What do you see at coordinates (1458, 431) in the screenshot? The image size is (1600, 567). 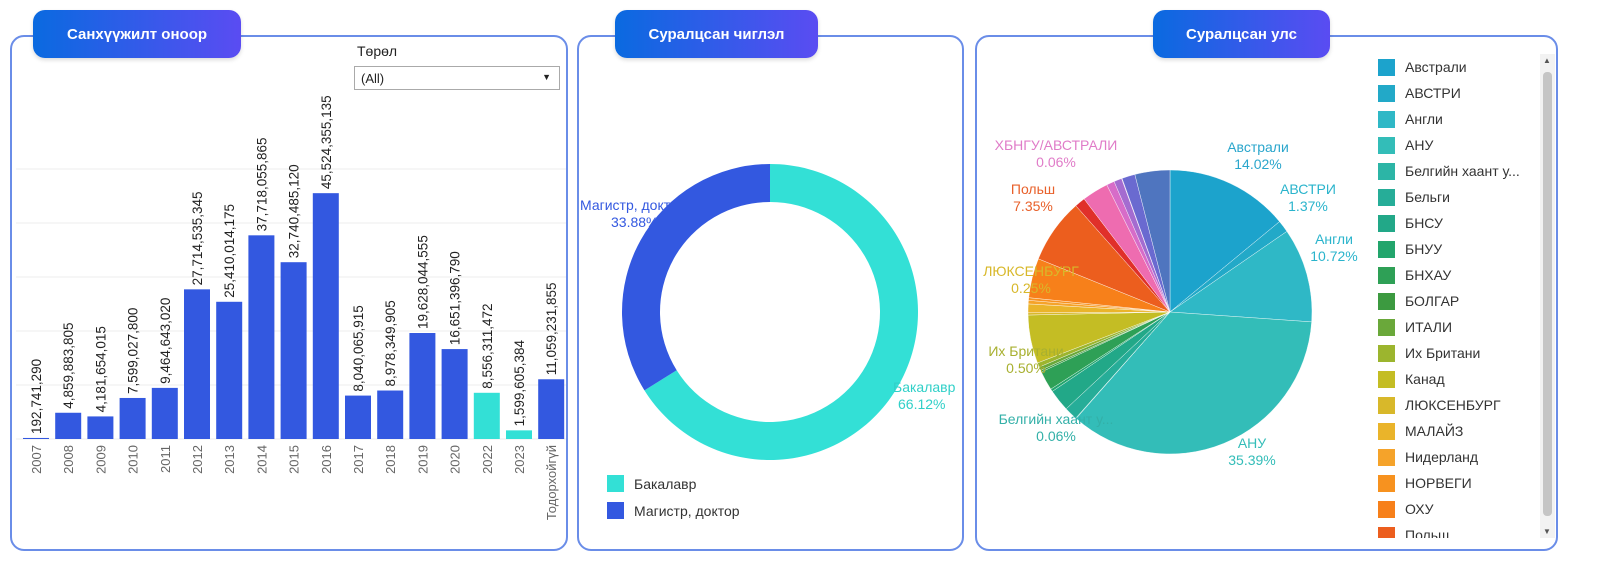 I see `legend-item: МАЛАЙЗ` at bounding box center [1458, 431].